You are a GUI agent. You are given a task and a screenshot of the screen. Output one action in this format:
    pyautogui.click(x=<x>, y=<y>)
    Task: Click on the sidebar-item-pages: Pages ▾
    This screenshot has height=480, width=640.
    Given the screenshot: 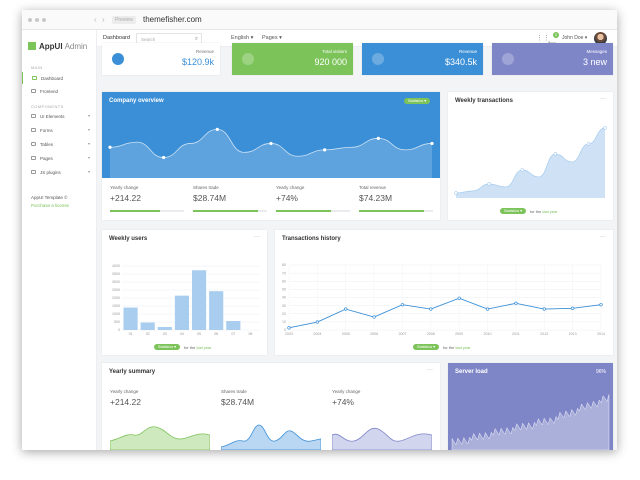 What is the action you would take?
    pyautogui.click(x=59, y=158)
    